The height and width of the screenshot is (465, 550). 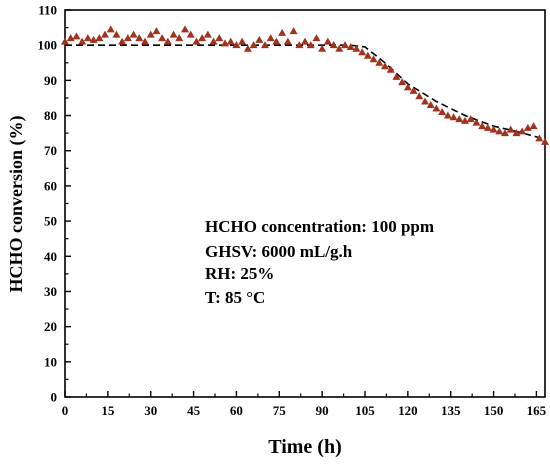 What do you see at coordinates (239, 273) in the screenshot?
I see `annotation-rh: RH: 25%` at bounding box center [239, 273].